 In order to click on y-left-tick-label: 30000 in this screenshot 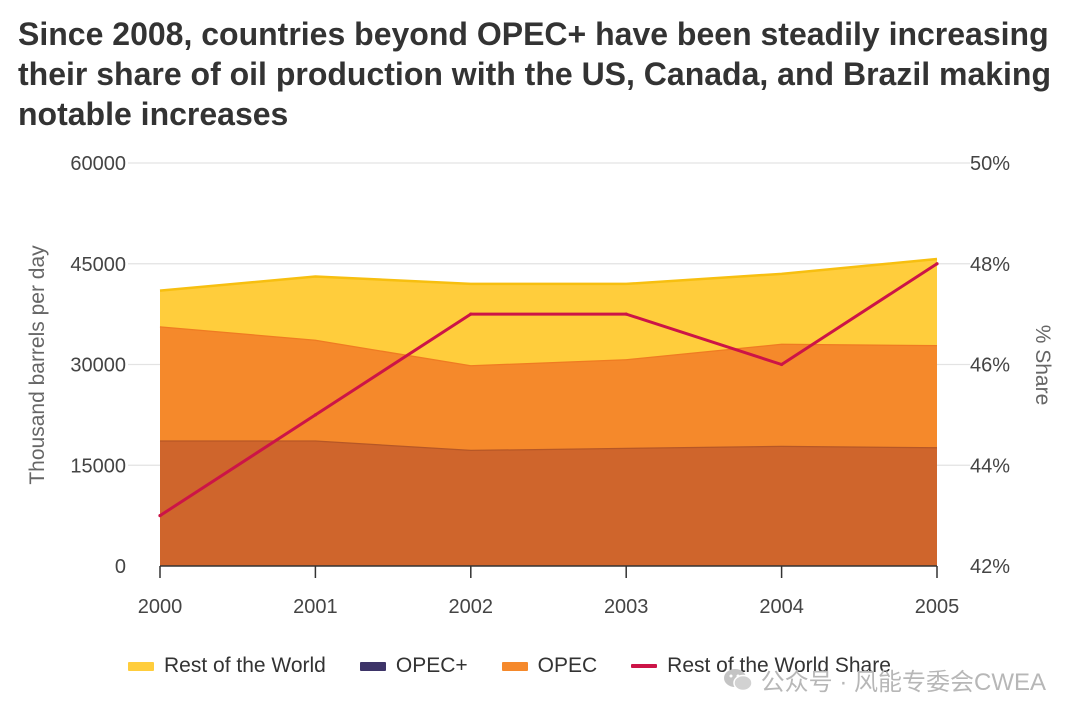, I will do `click(98, 366)`.